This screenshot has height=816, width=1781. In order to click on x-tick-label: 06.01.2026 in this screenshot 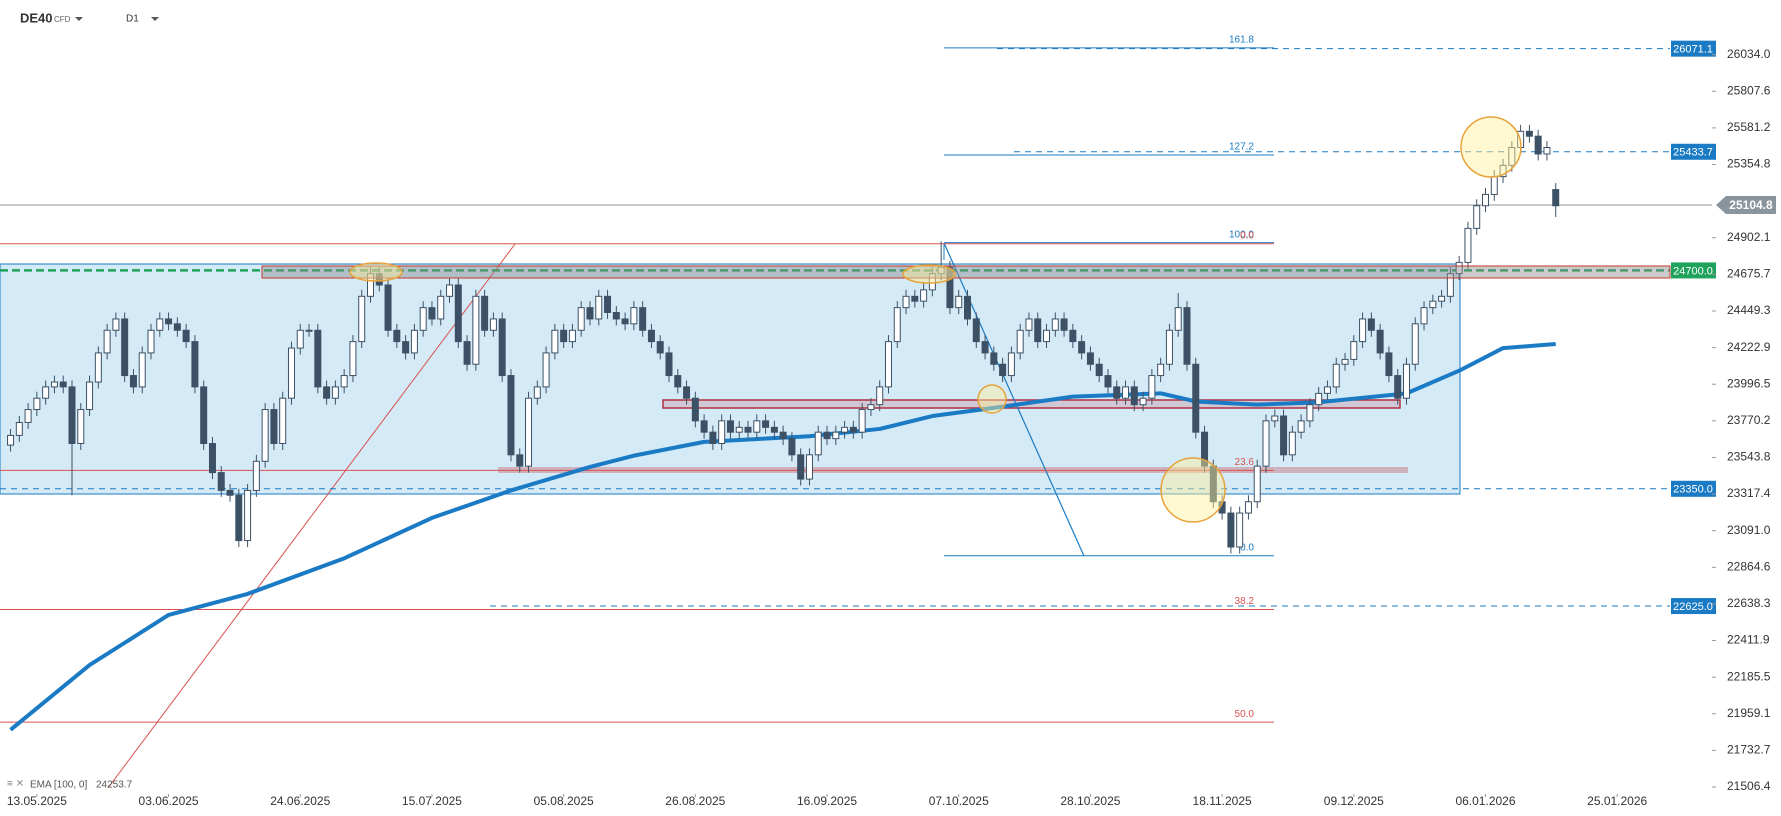, I will do `click(1485, 801)`.